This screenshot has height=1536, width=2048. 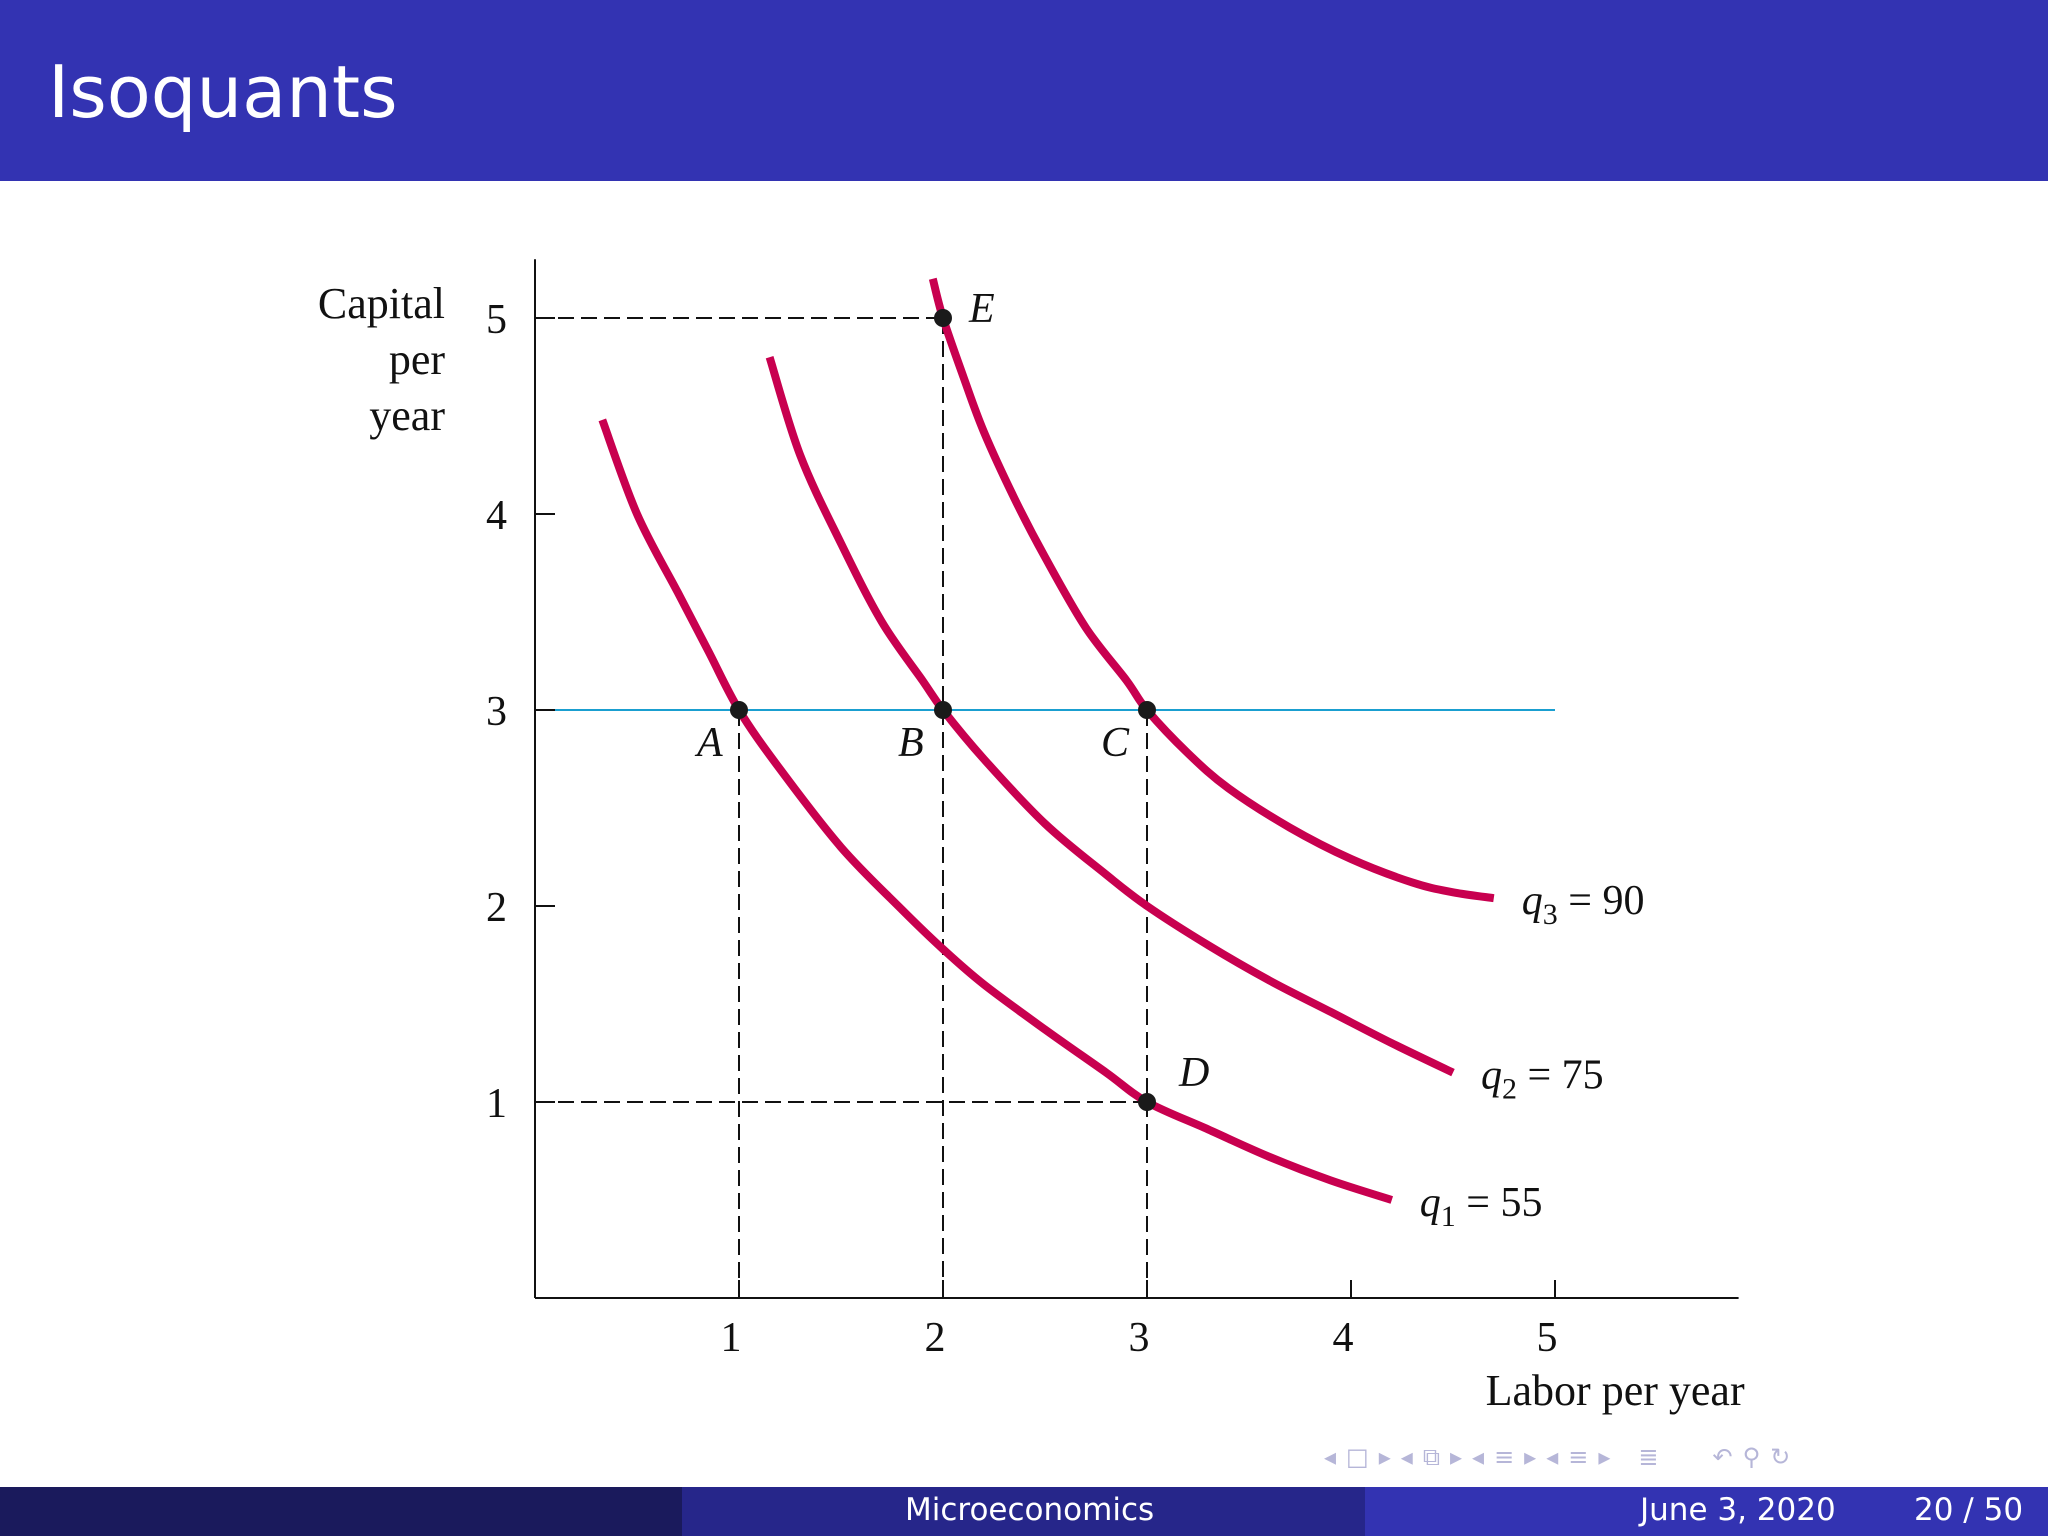 What do you see at coordinates (381, 303) in the screenshot?
I see `y-axis-label-line: Capital` at bounding box center [381, 303].